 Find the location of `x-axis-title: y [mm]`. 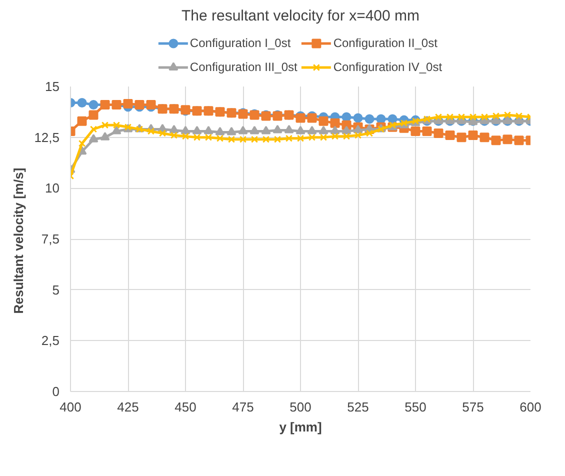

x-axis-title: y [mm] is located at coordinates (300, 427).